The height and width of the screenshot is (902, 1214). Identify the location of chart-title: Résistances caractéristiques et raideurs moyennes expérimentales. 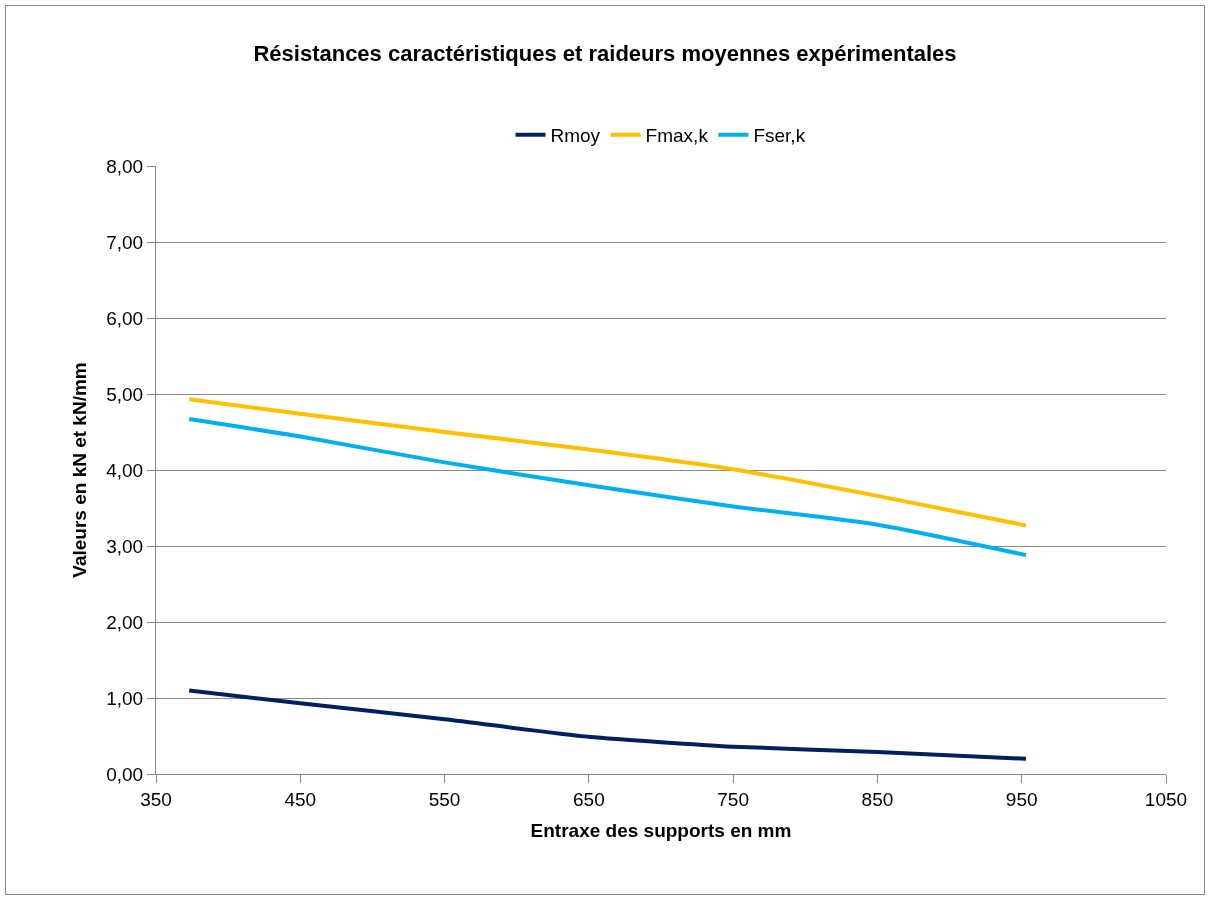
(605, 54).